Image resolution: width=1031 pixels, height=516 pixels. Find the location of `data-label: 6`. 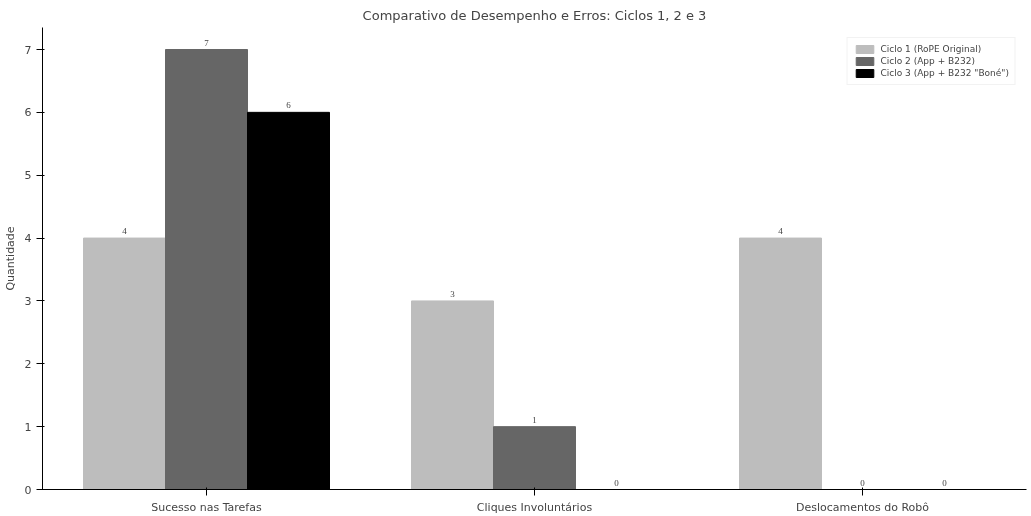

data-label: 6 is located at coordinates (289, 105).